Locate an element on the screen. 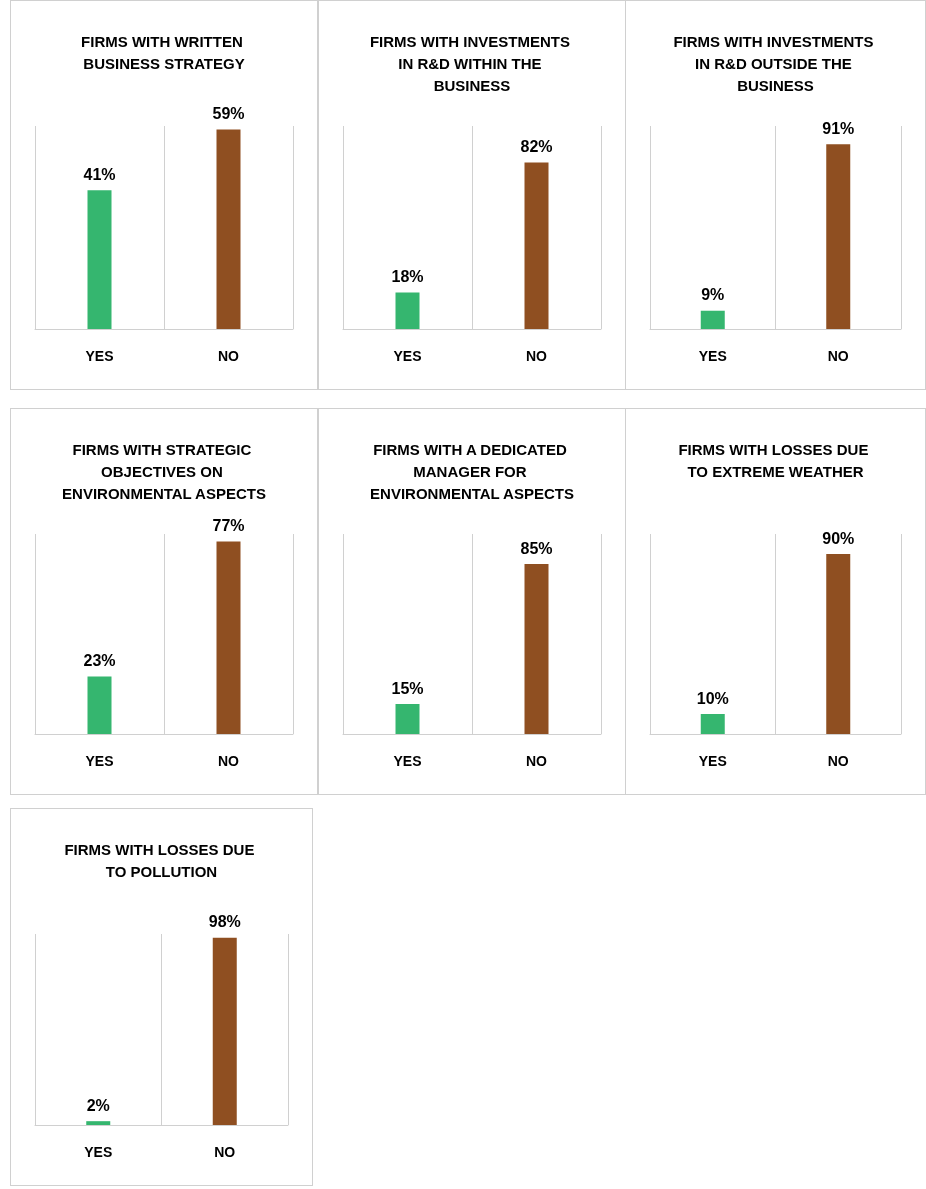  data-label: 90% is located at coordinates (838, 538).